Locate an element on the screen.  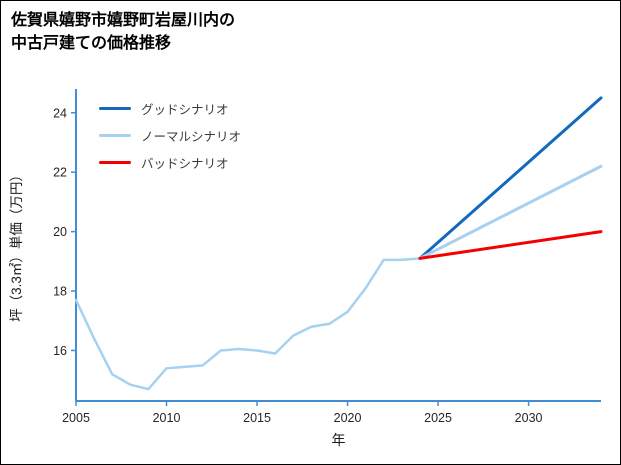
legend-label: ノーマルシナリオ is located at coordinates (191, 137).